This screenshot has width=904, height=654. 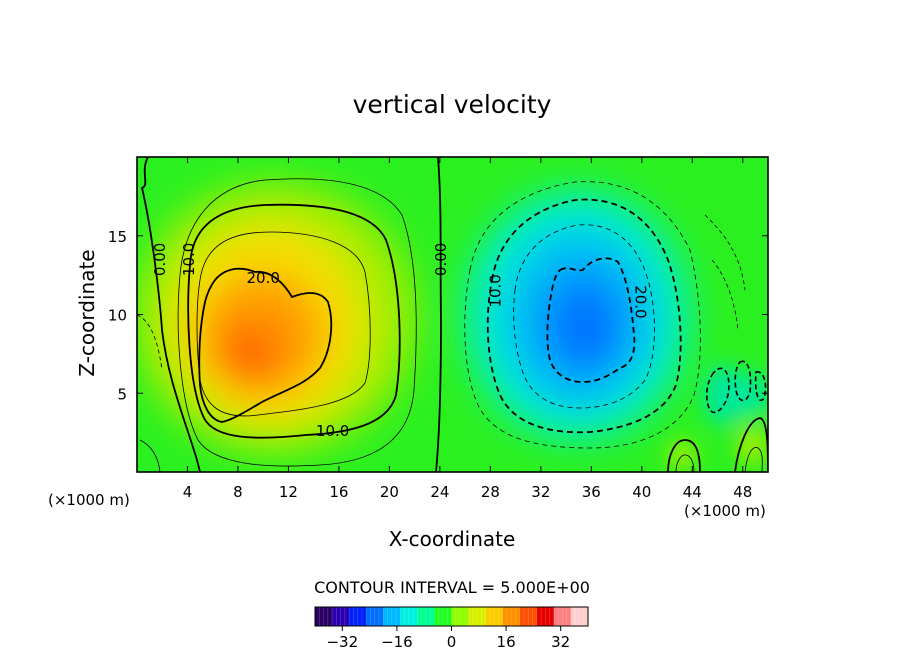 I want to click on x-tick-label: 48, so click(x=742, y=492).